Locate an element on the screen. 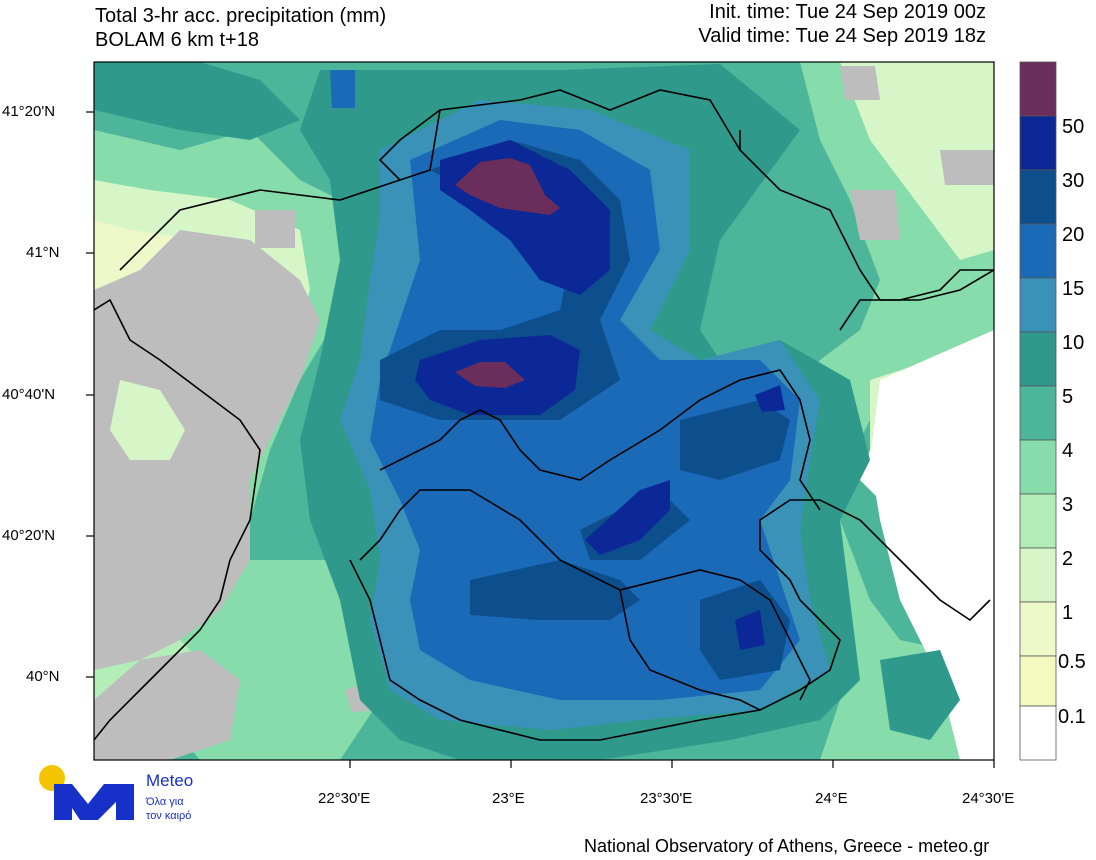 This screenshot has width=1096, height=860. lat-label: 40°40'N is located at coordinates (29, 394).